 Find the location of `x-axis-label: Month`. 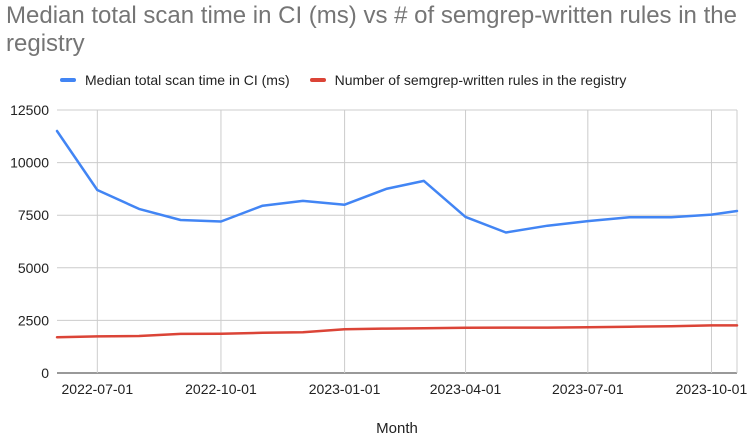

x-axis-label: Month is located at coordinates (397, 428).